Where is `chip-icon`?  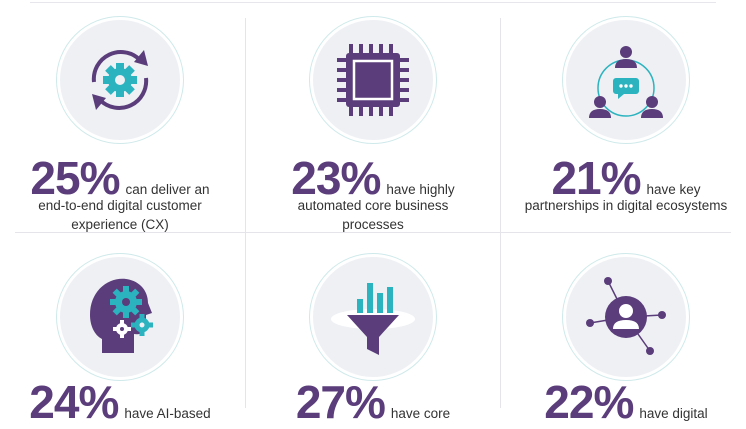 chip-icon is located at coordinates (373, 80).